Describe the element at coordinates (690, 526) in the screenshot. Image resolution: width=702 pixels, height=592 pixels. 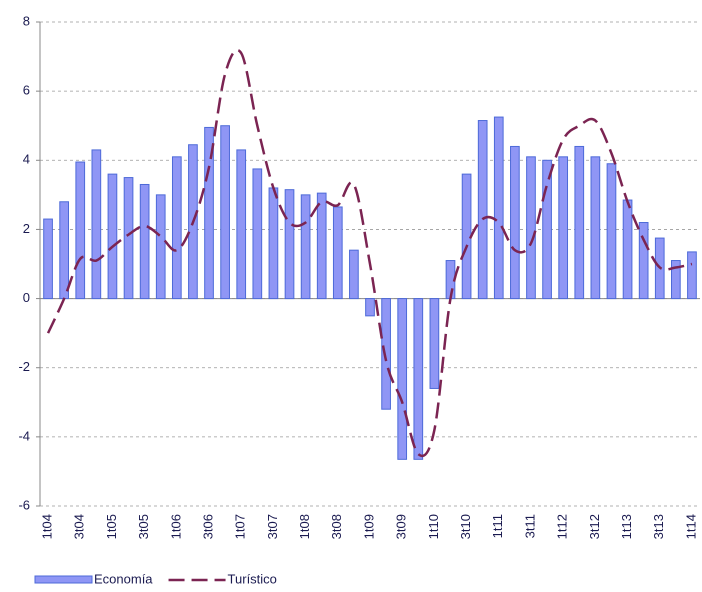
I see `x-tick-label: 1t14` at that location.